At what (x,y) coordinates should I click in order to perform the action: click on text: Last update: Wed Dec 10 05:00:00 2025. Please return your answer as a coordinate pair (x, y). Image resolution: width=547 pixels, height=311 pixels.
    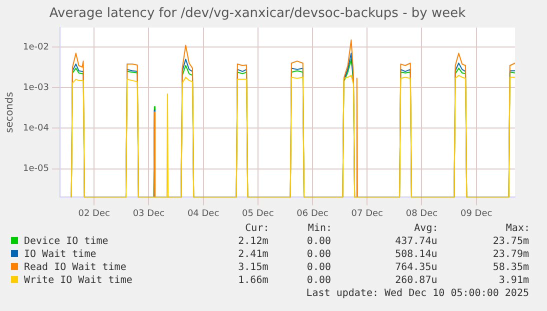
    Looking at the image, I should click on (417, 293).